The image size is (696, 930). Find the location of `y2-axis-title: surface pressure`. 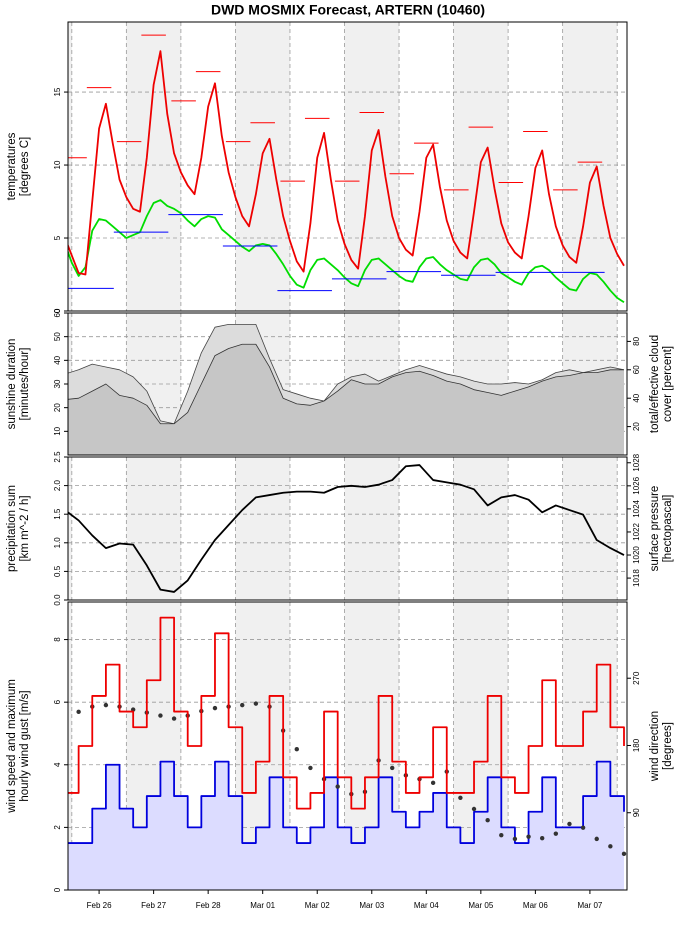

y2-axis-title: surface pressure is located at coordinates (655, 529).